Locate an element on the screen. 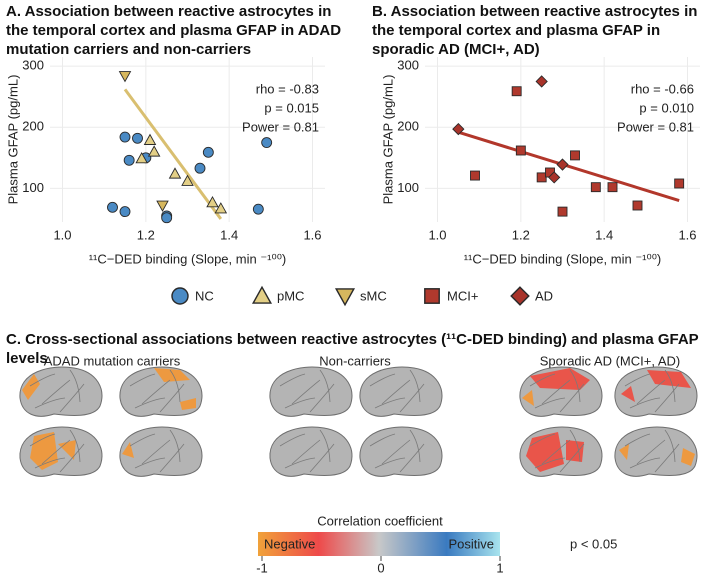 The height and width of the screenshot is (576, 714). colorbar-title: Correlation coefficient is located at coordinates (380, 520).